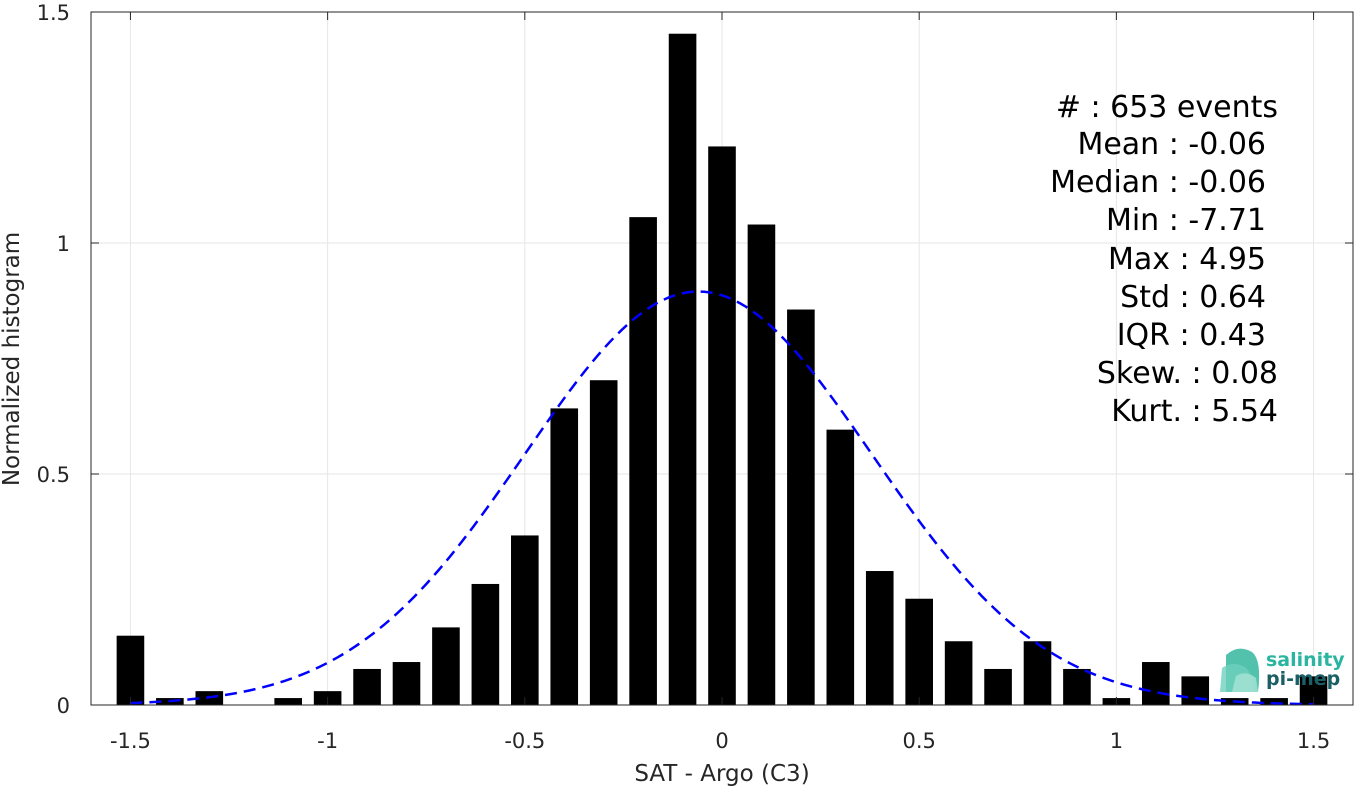 This screenshot has width=1367, height=787. Describe the element at coordinates (1194, 411) in the screenshot. I see `stat-kurt: Kurt. : 5.54` at that location.